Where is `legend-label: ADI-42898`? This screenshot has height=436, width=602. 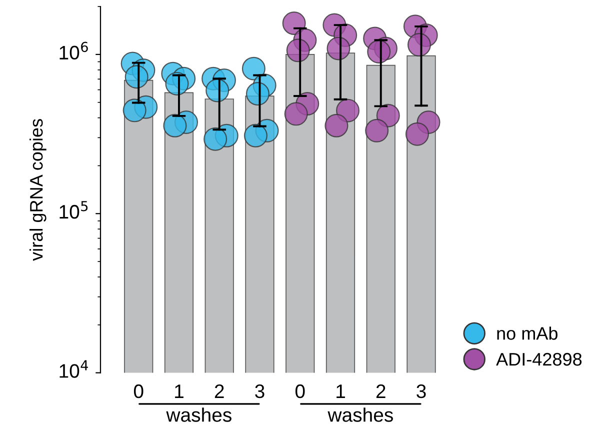
legend-label: ADI-42898 is located at coordinates (539, 359).